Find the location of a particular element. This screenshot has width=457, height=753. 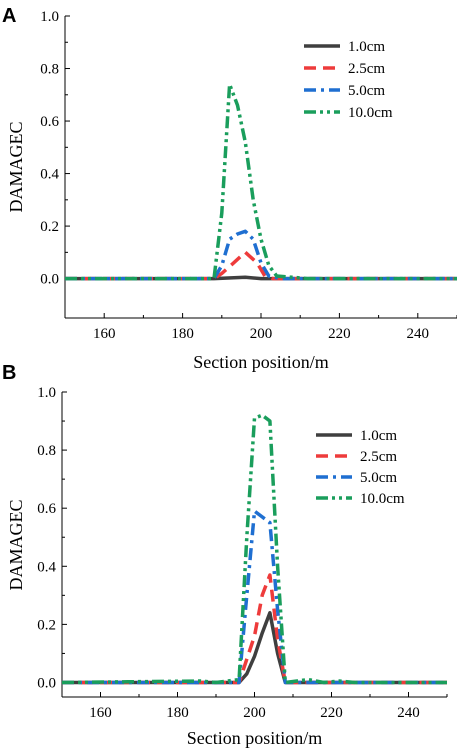

series-line-1-0cm is located at coordinates (254, 648).